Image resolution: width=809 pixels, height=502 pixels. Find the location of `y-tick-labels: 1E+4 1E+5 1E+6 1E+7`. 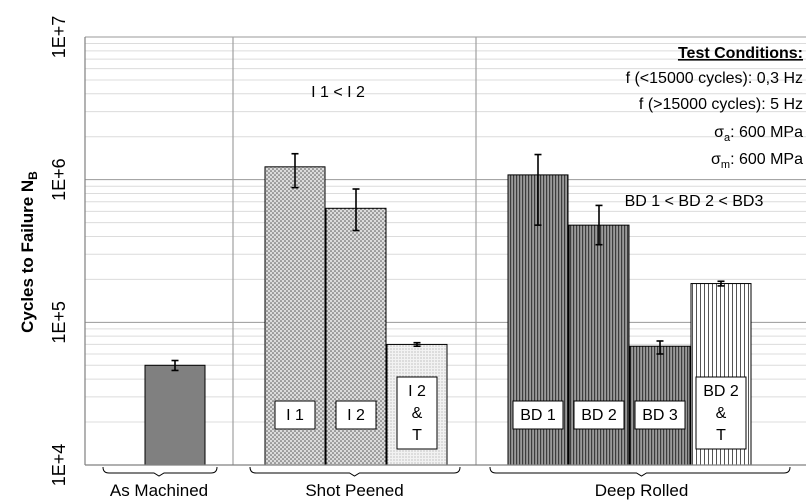

y-tick-labels: 1E+4 1E+5 1E+6 1E+7 is located at coordinates (59, 251).